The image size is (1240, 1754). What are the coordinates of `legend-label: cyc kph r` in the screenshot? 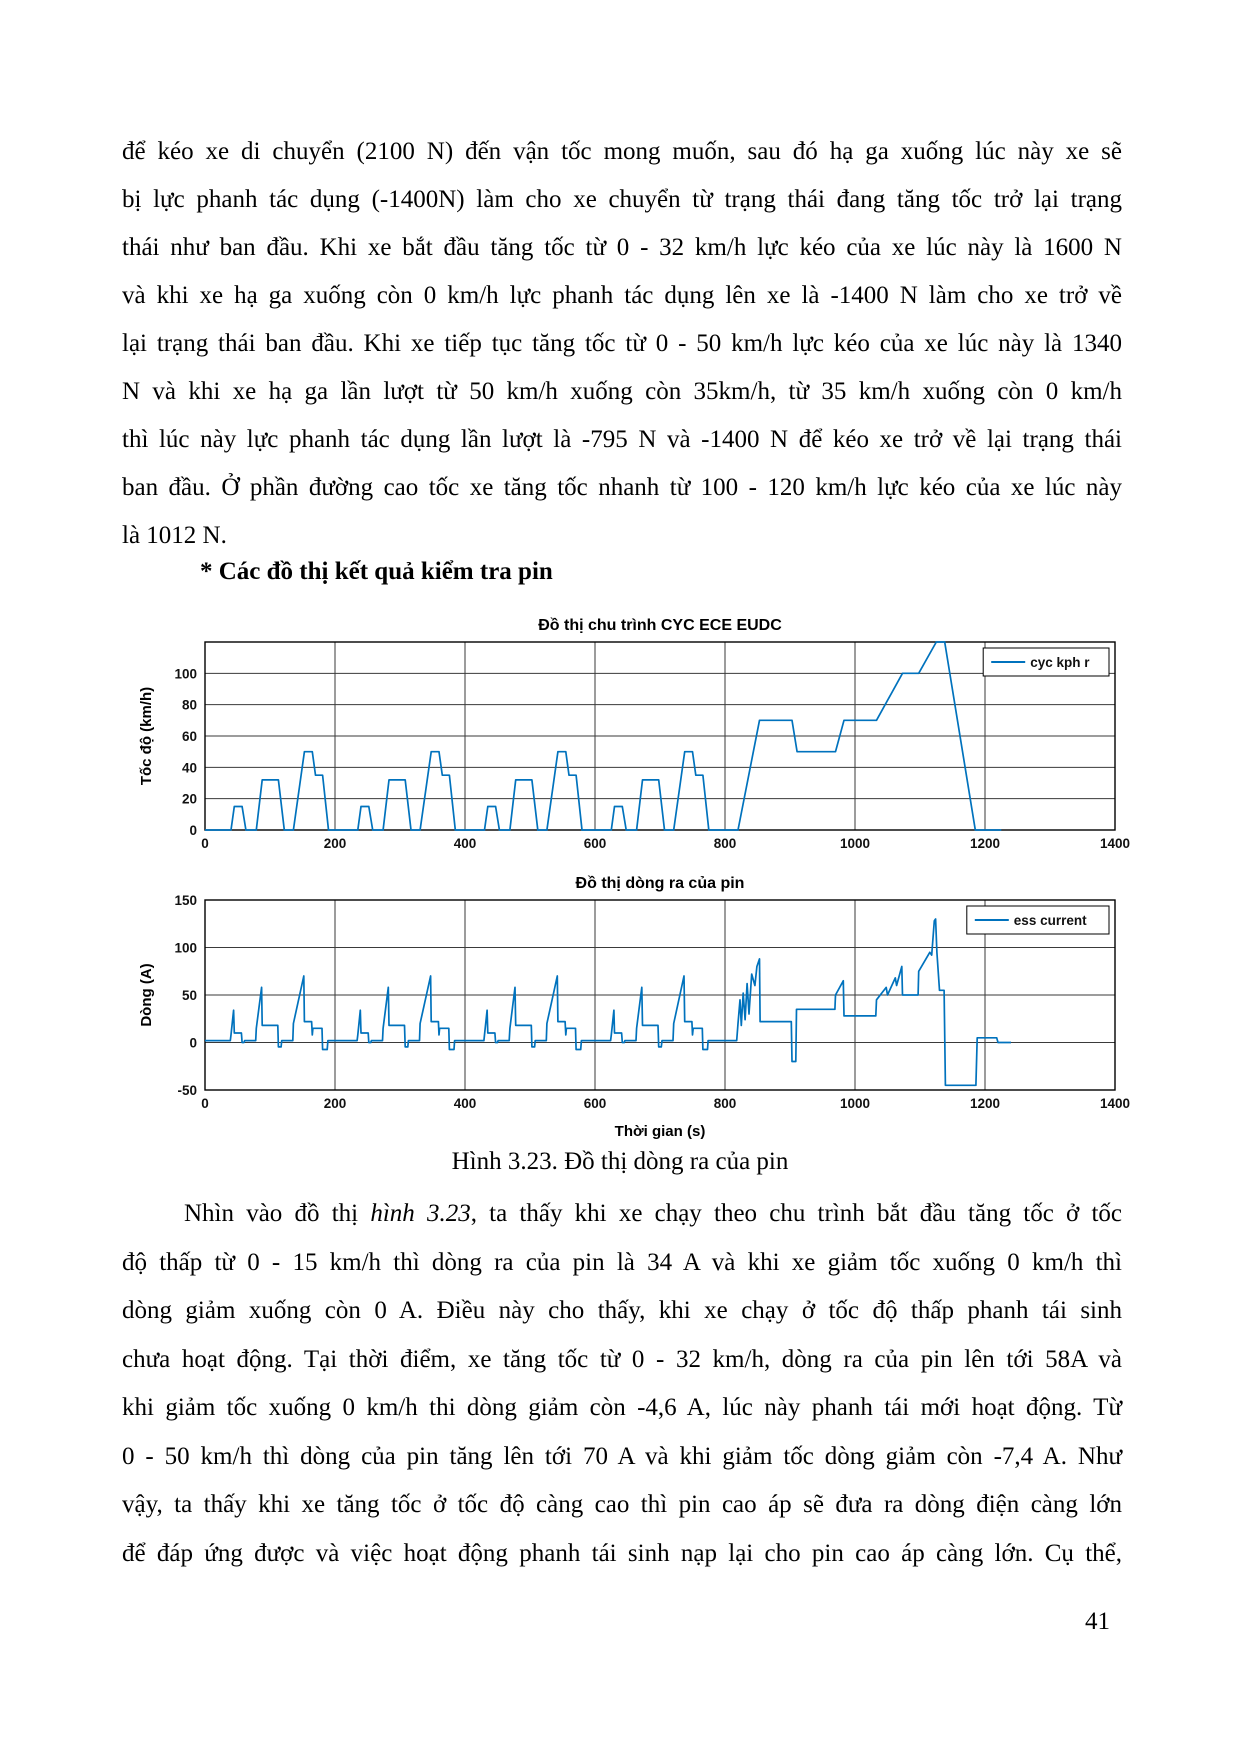 It's located at (1060, 662).